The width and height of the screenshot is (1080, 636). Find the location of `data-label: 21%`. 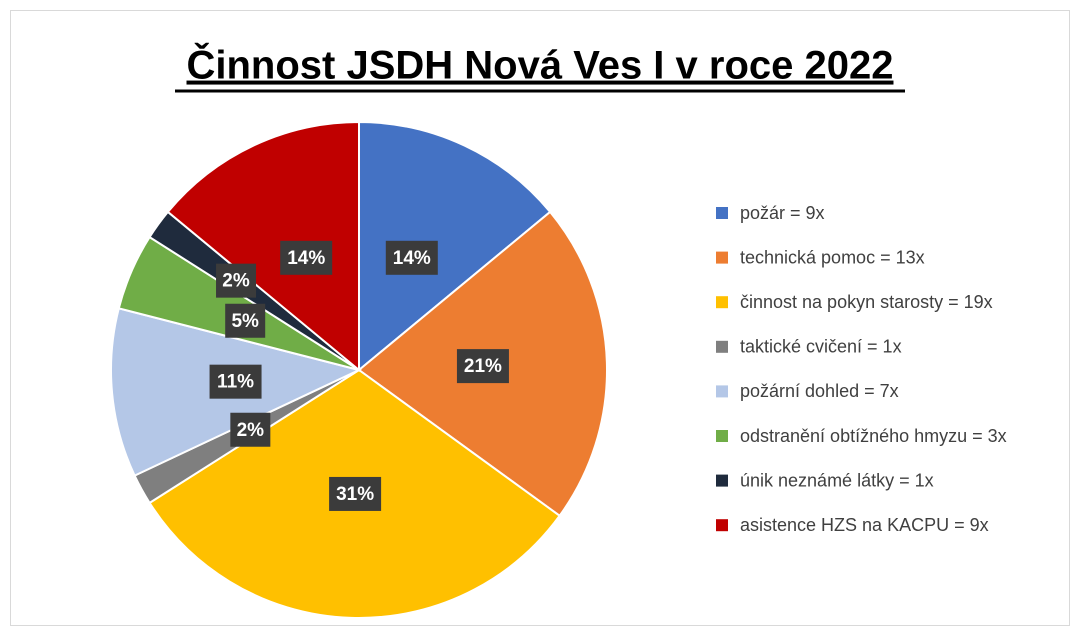

data-label: 21% is located at coordinates (483, 366).